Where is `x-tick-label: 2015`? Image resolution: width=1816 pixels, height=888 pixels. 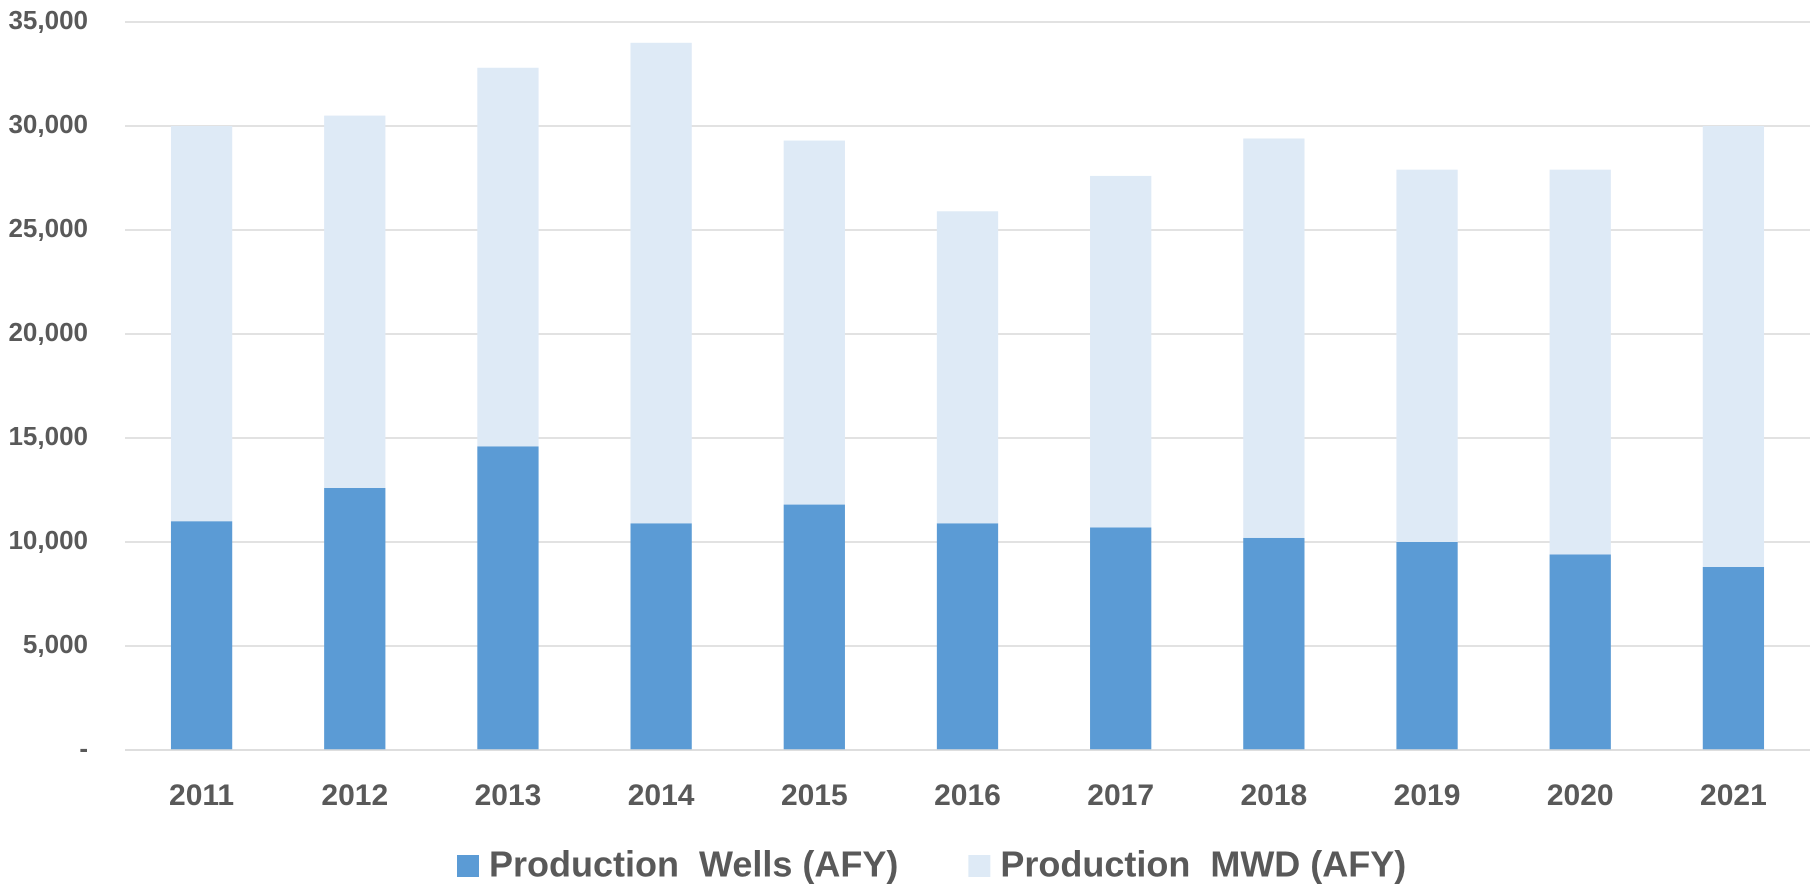 x-tick-label: 2015 is located at coordinates (814, 795).